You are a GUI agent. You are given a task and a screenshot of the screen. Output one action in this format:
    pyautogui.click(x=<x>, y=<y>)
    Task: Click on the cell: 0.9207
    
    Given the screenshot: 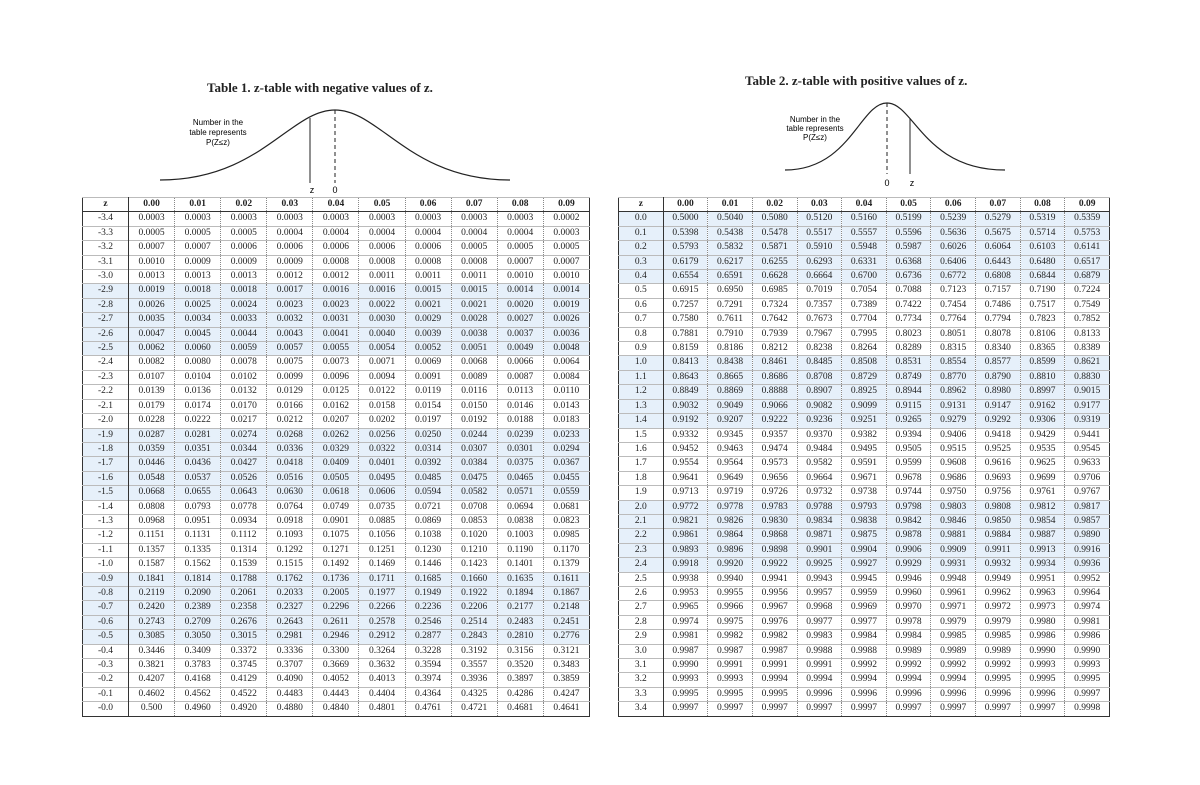 What is the action you would take?
    pyautogui.click(x=730, y=420)
    